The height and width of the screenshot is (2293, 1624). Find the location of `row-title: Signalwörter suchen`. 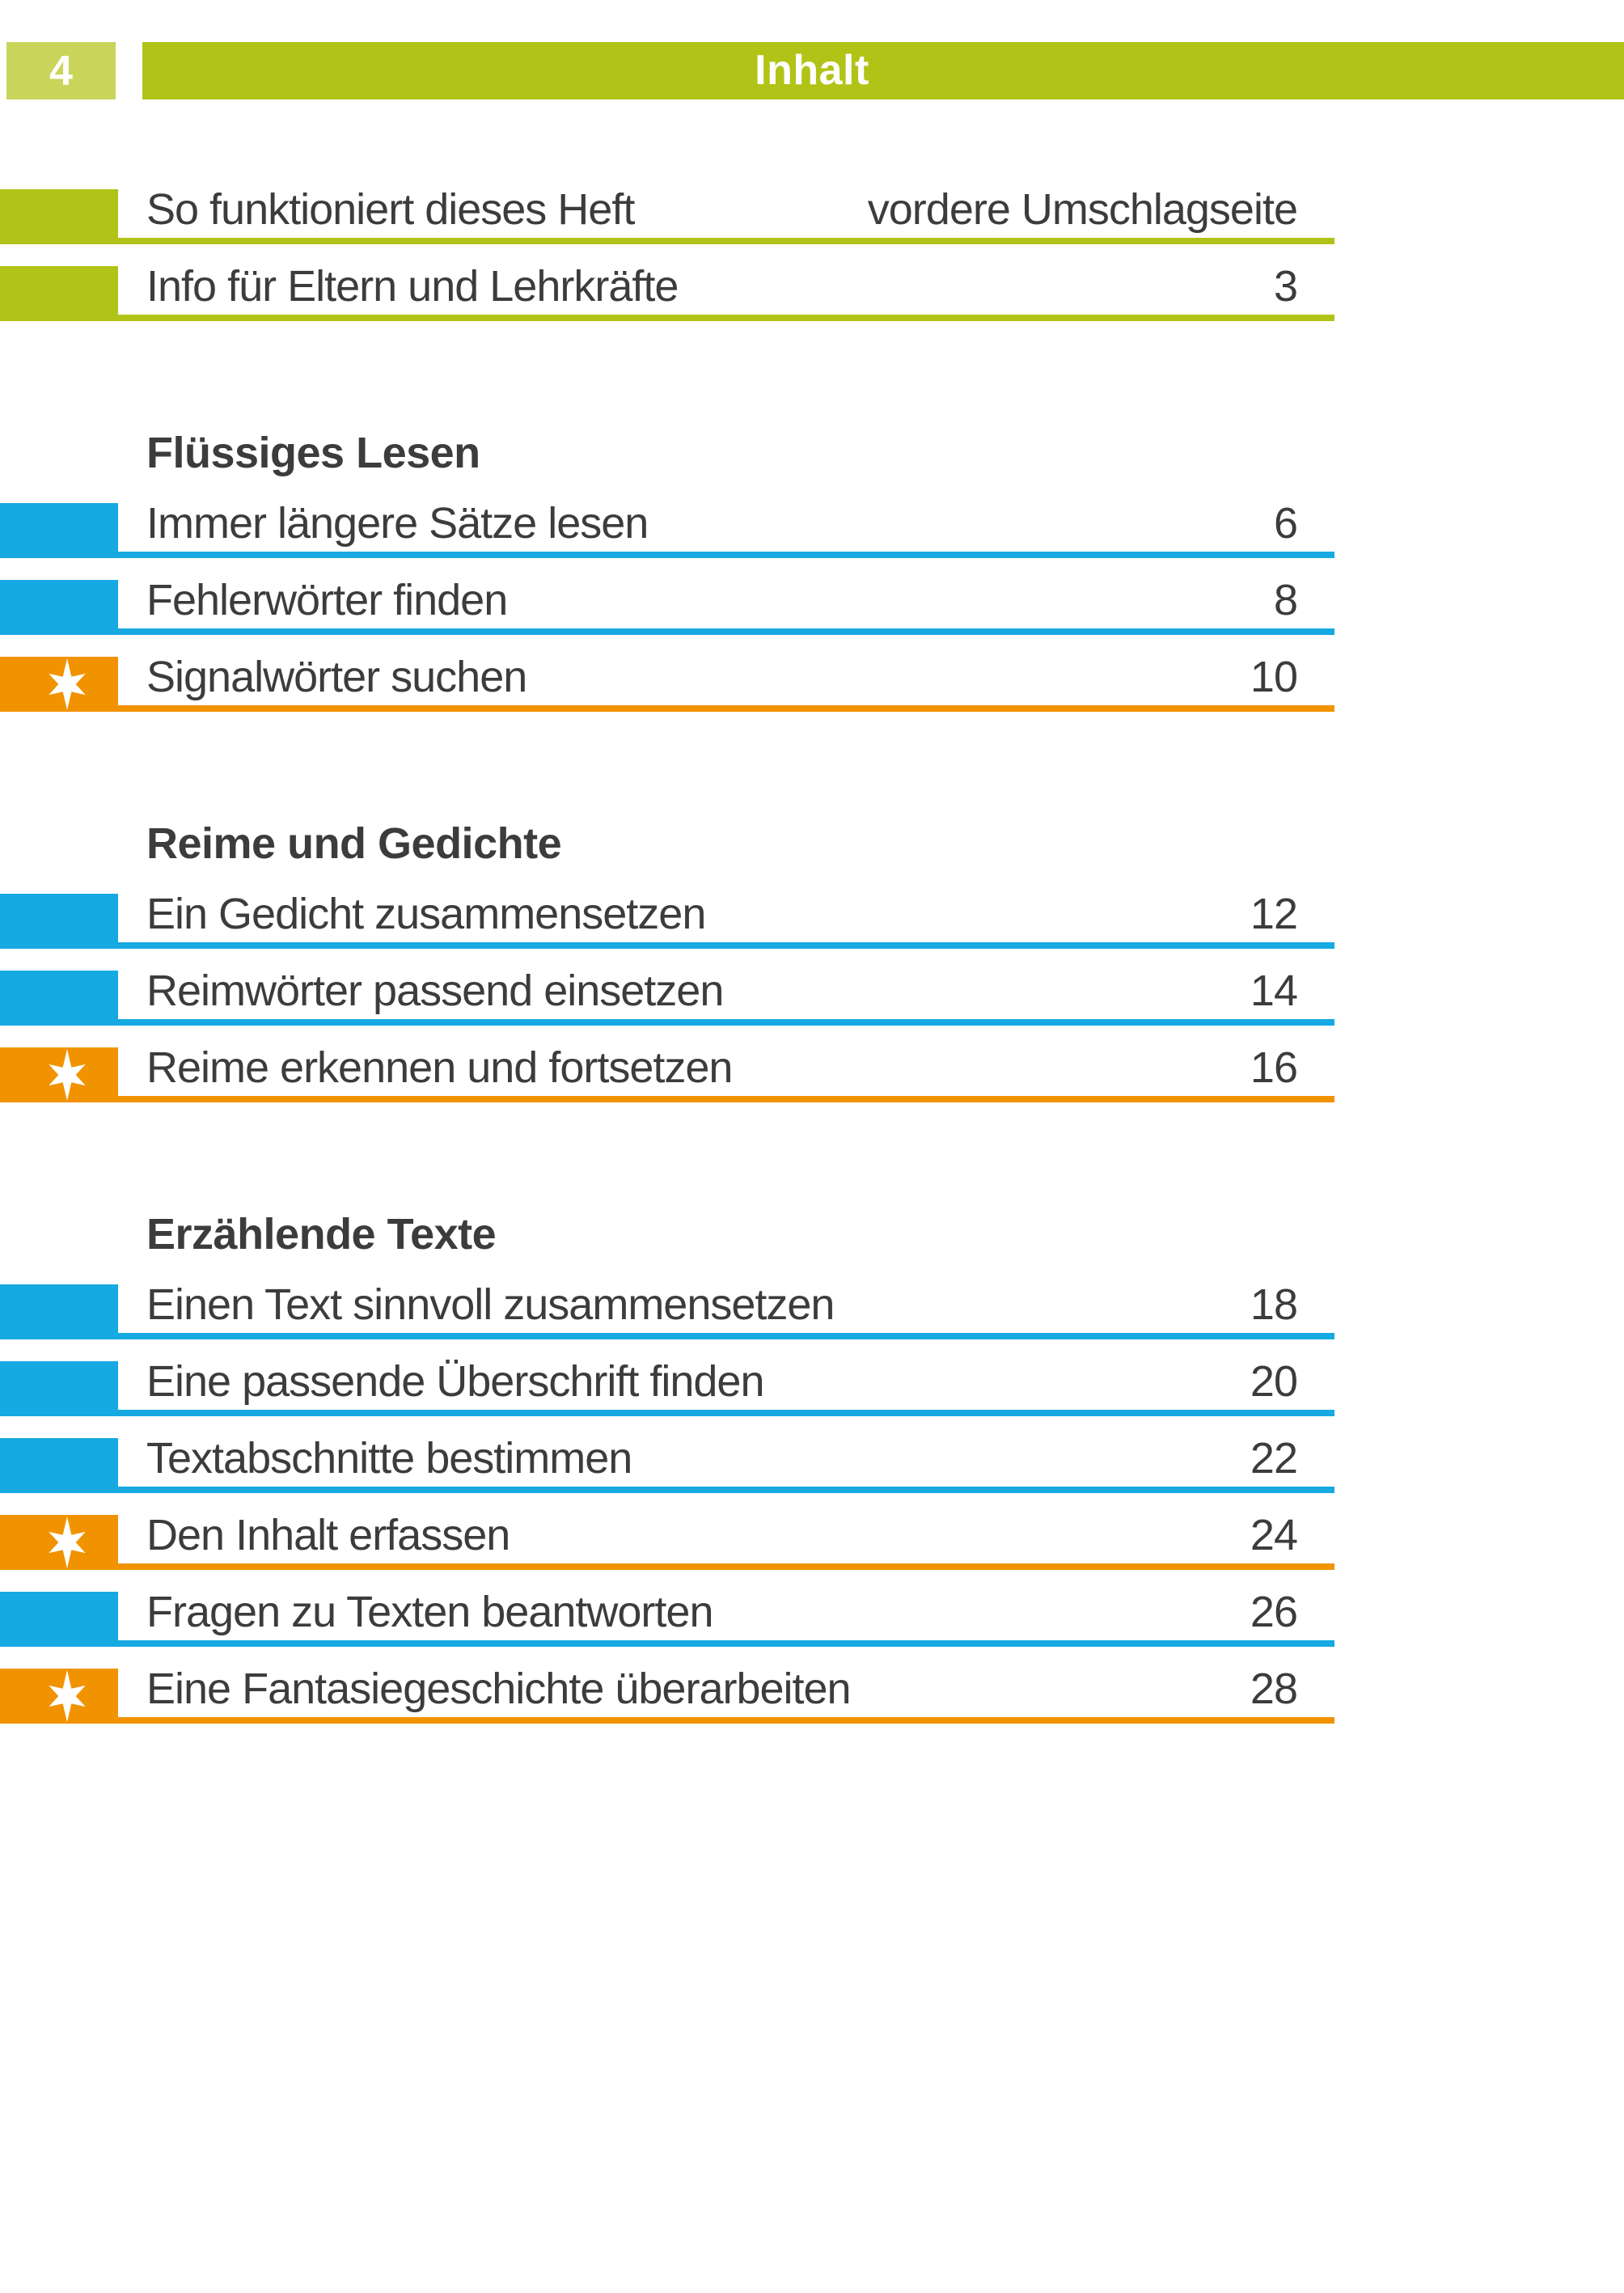

row-title: Signalwörter suchen is located at coordinates (336, 677).